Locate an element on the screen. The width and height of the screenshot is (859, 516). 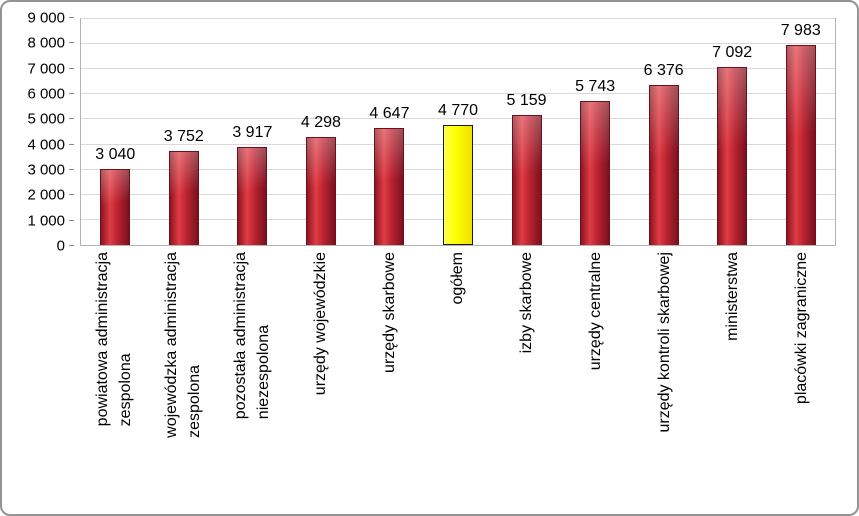
category-cell: ogółem is located at coordinates (458, 381).